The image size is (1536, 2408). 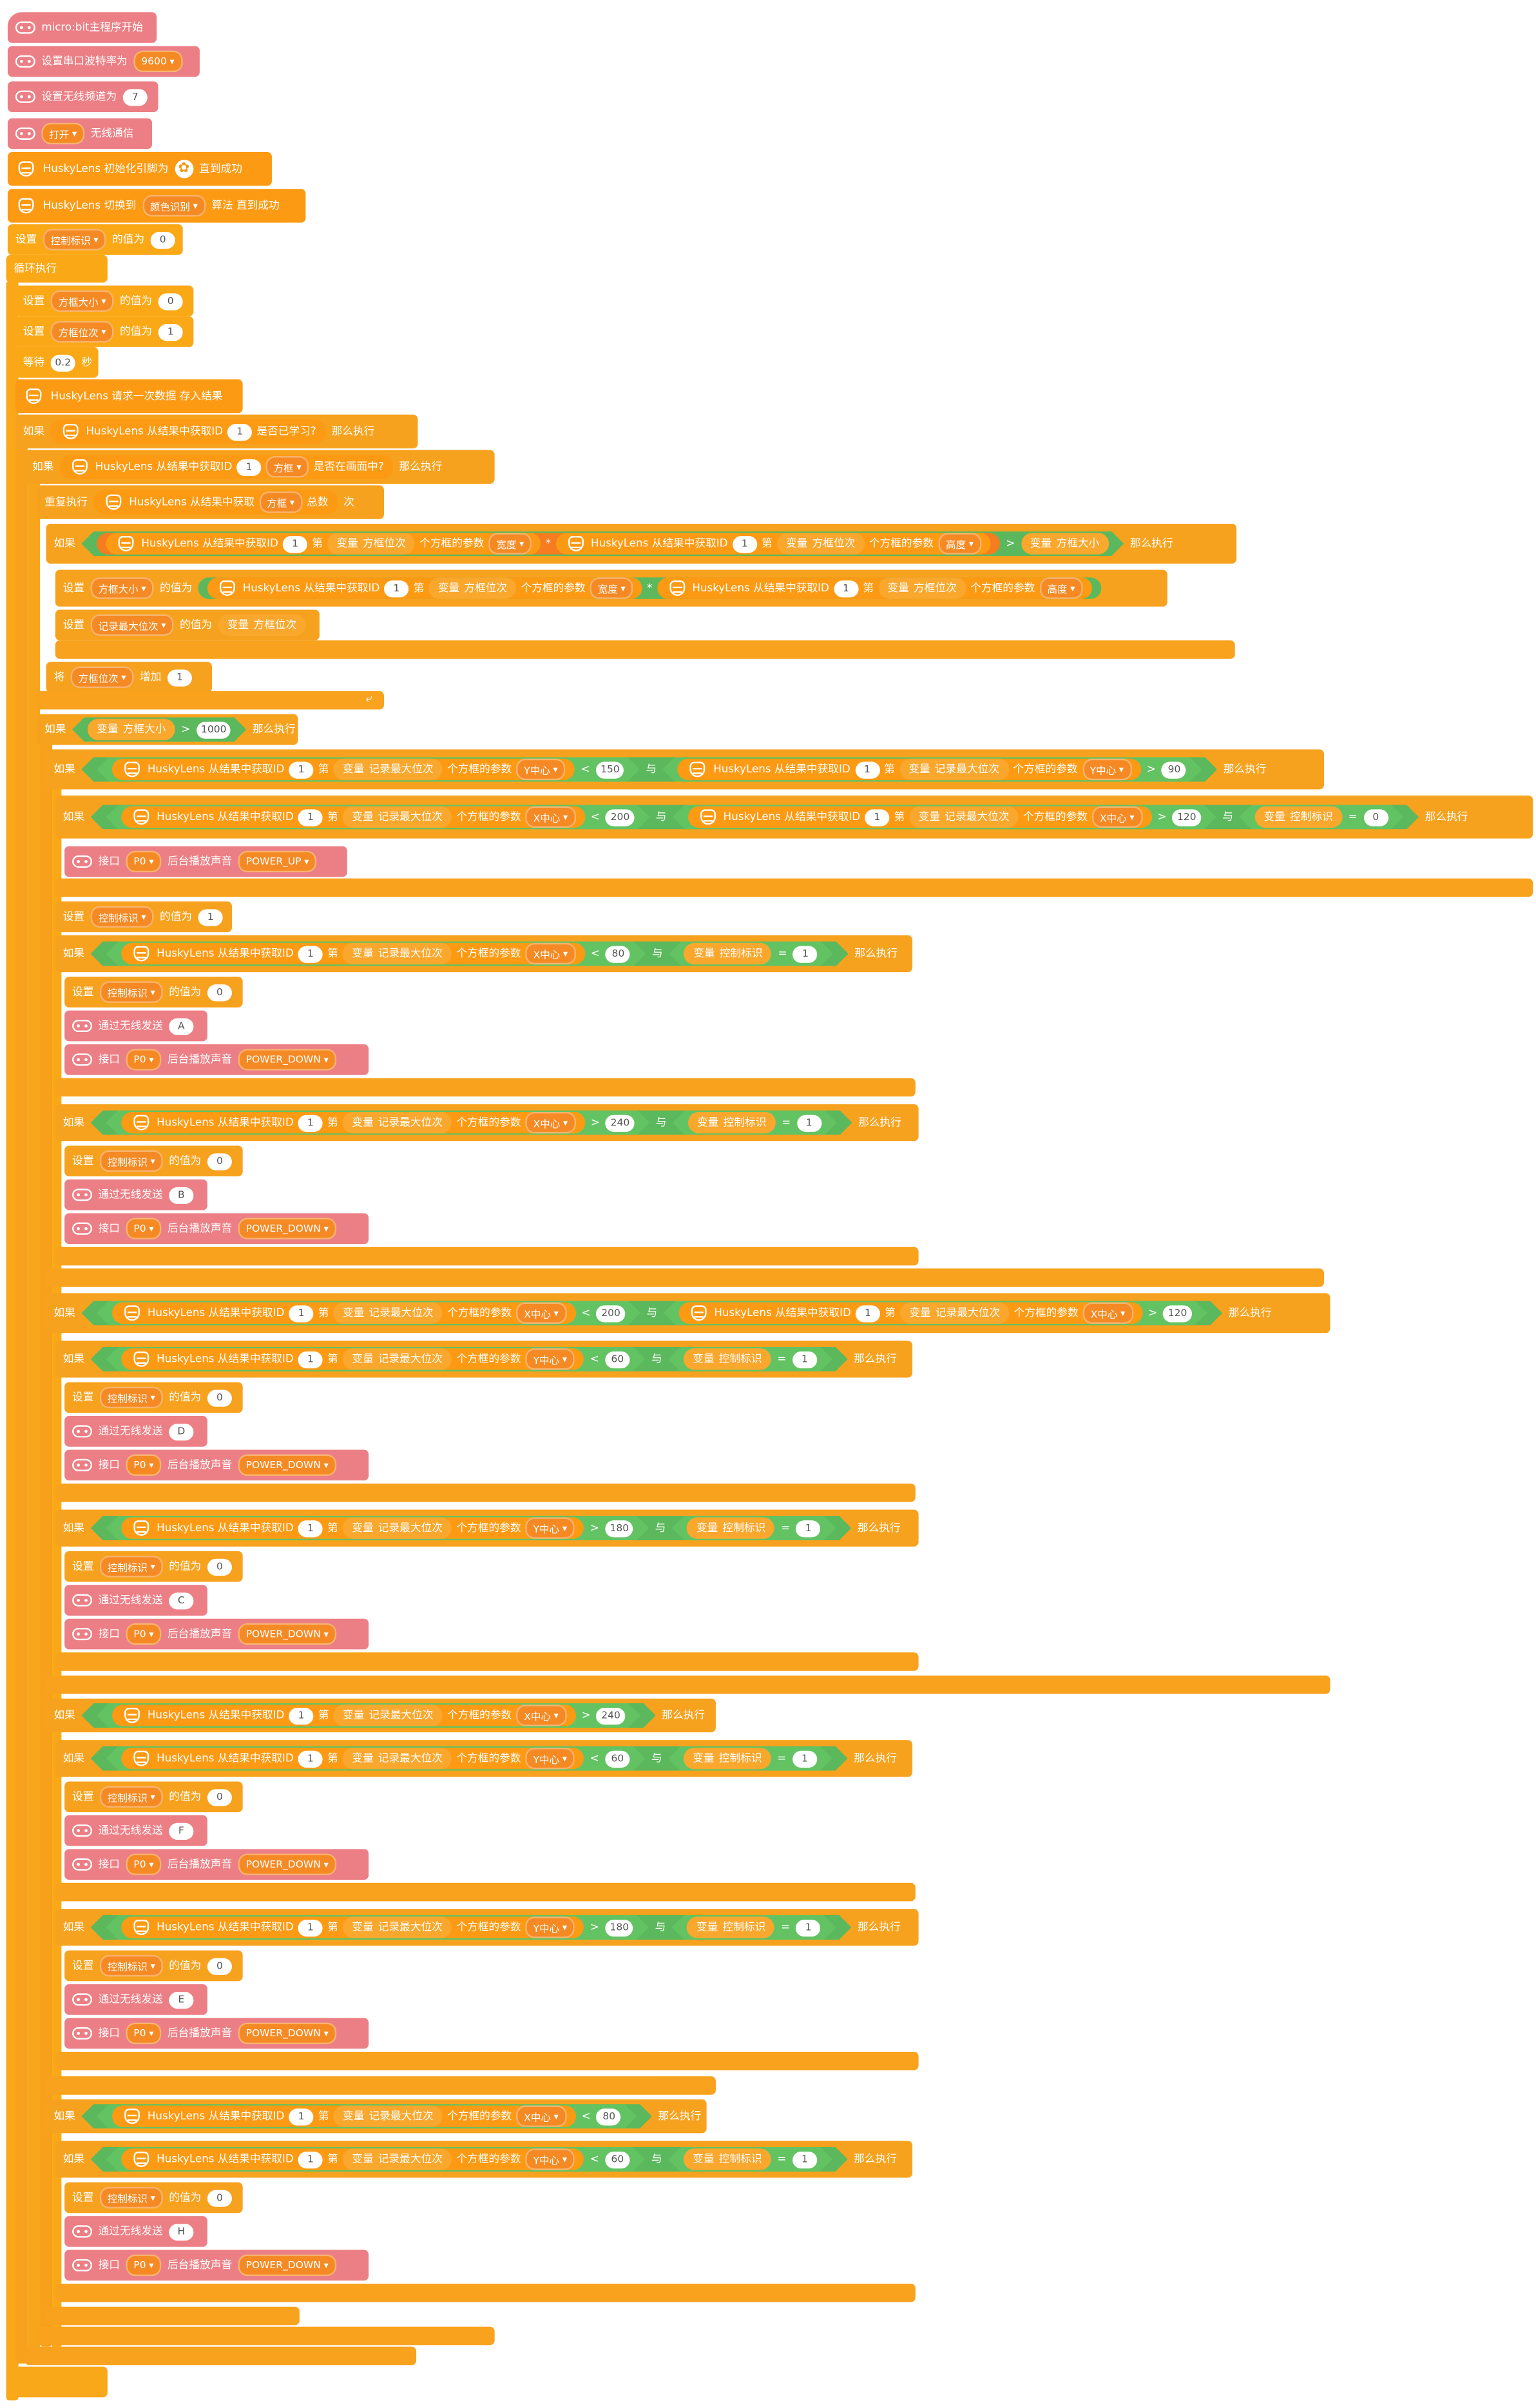 I want to click on compare-value: 240, so click(x=611, y=1715).